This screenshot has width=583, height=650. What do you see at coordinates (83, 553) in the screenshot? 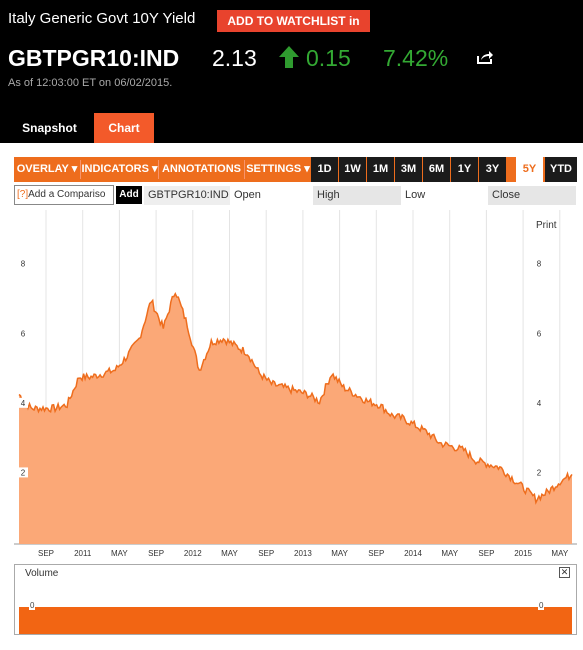
I see `x-tick-label: 2011` at bounding box center [83, 553].